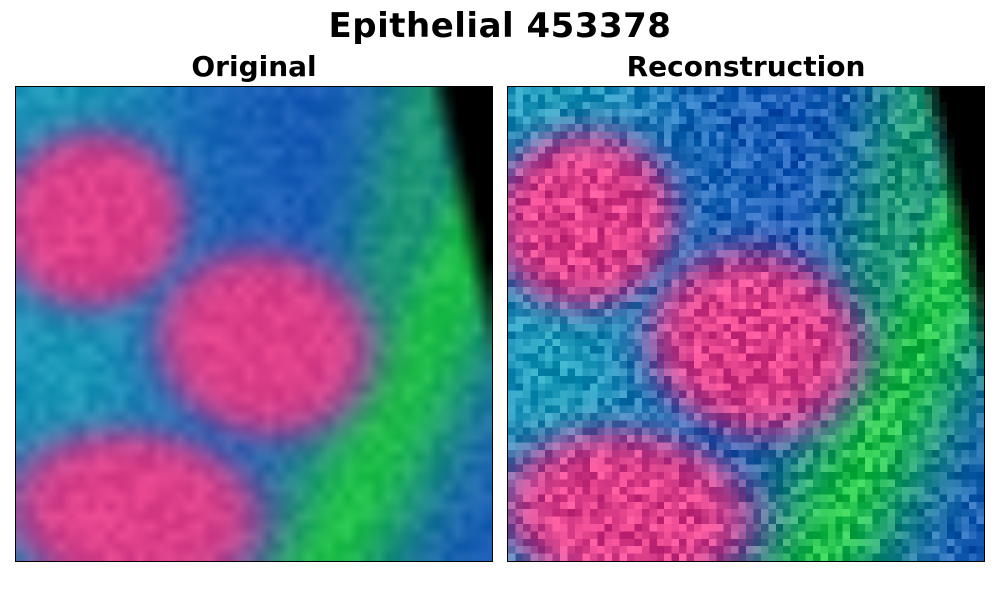  I want to click on panel-title-reconstruction: Reconstruction, so click(746, 66).